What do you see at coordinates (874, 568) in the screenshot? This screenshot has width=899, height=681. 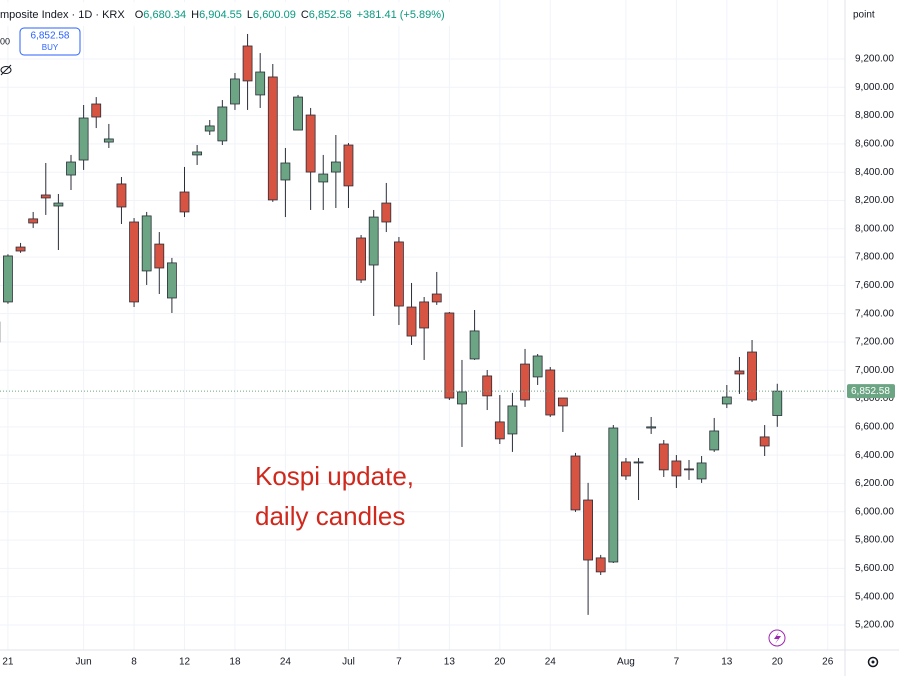 I see `y-tick-label: 5,600.00` at bounding box center [874, 568].